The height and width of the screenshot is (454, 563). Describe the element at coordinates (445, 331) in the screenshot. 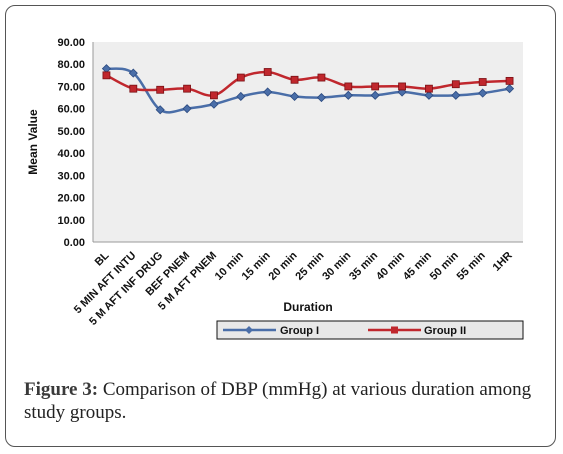

I see `legend-label-group-2: Group II` at that location.